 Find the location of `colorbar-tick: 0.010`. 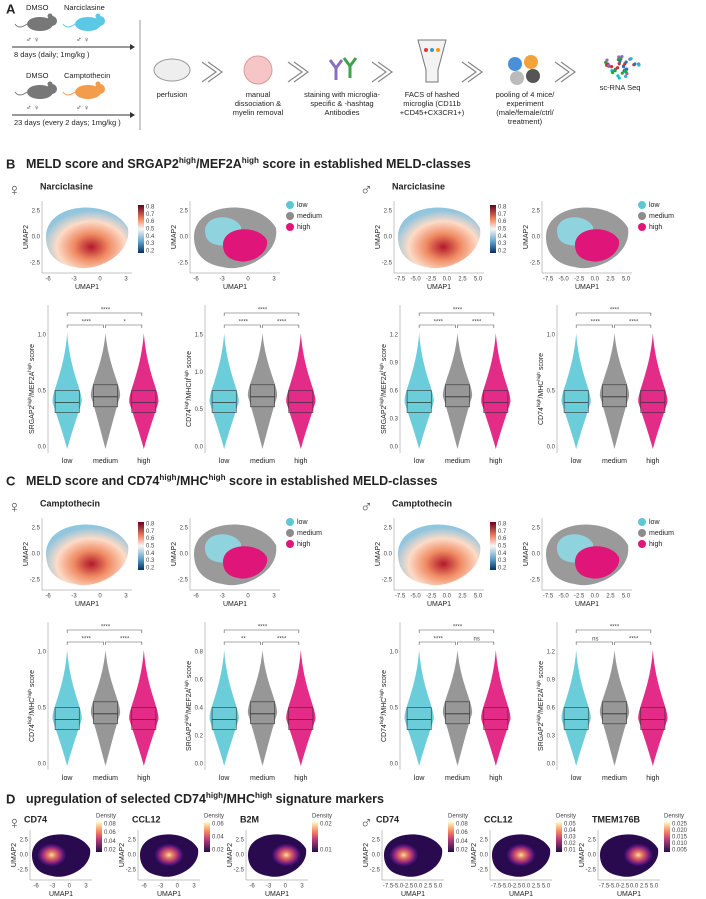

colorbar-tick: 0.010 is located at coordinates (680, 844).